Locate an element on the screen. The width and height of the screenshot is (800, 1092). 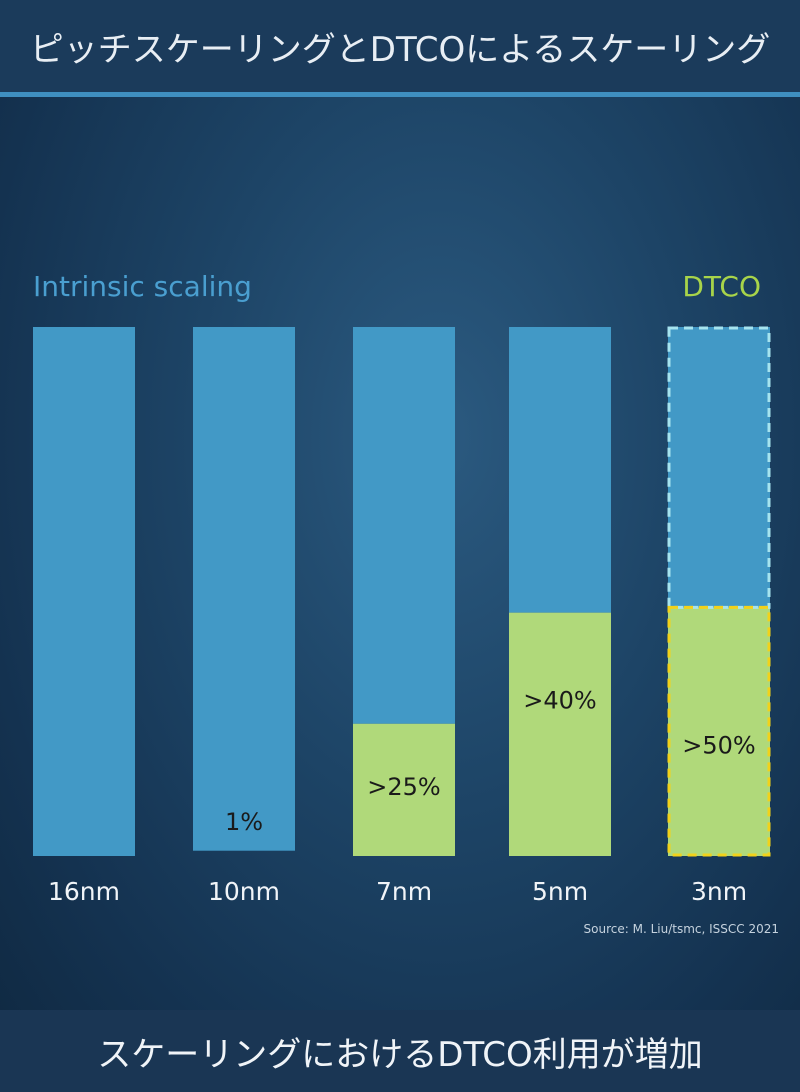
data-label: 1% is located at coordinates (244, 822).